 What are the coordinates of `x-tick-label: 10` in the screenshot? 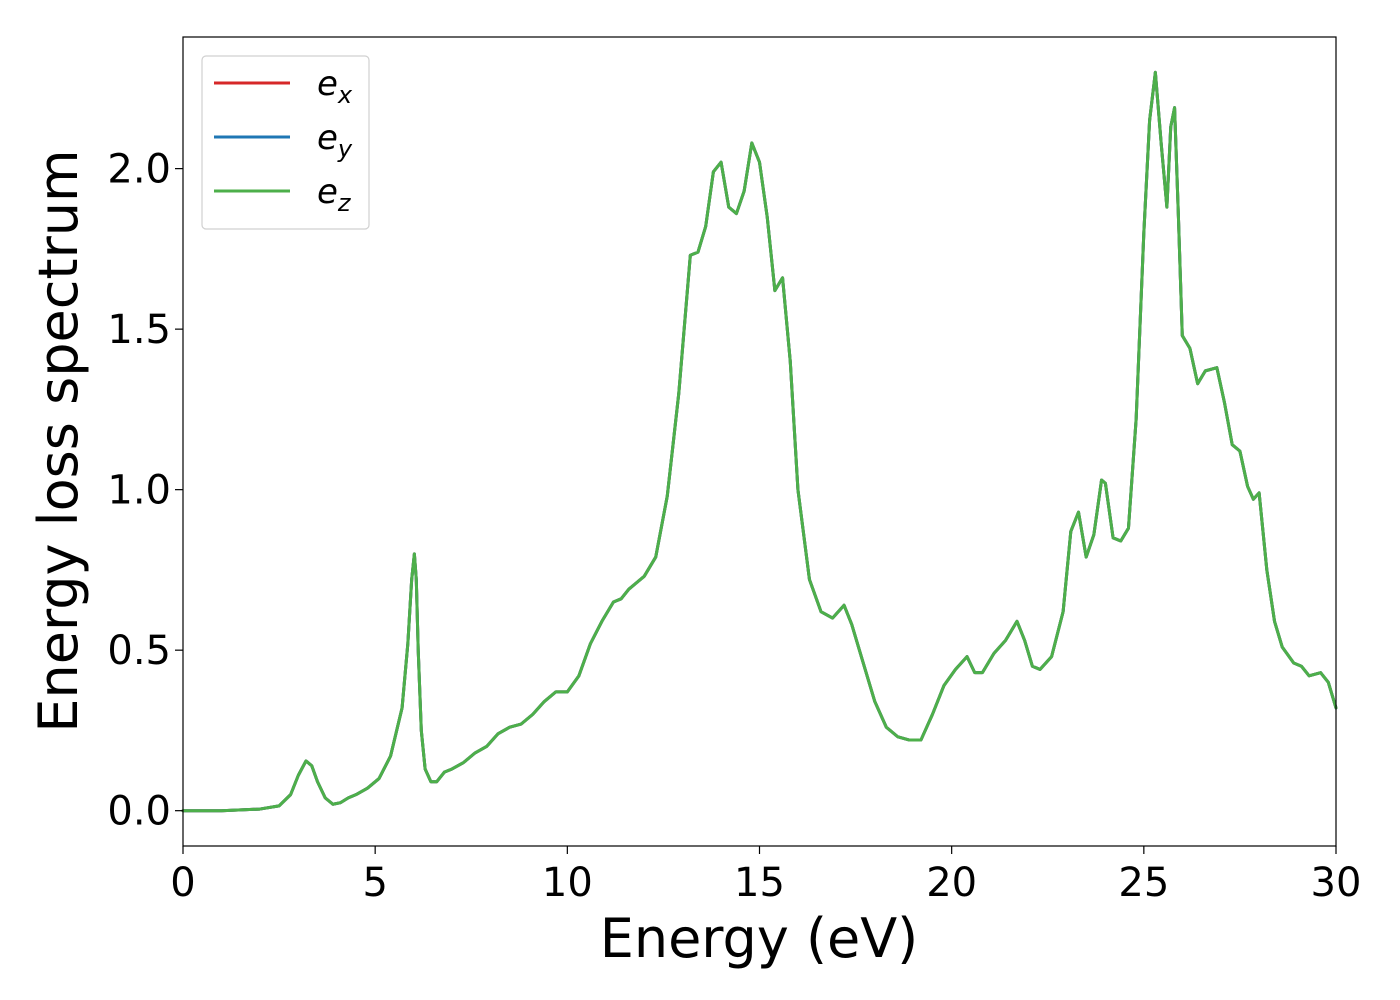 It's located at (567, 883).